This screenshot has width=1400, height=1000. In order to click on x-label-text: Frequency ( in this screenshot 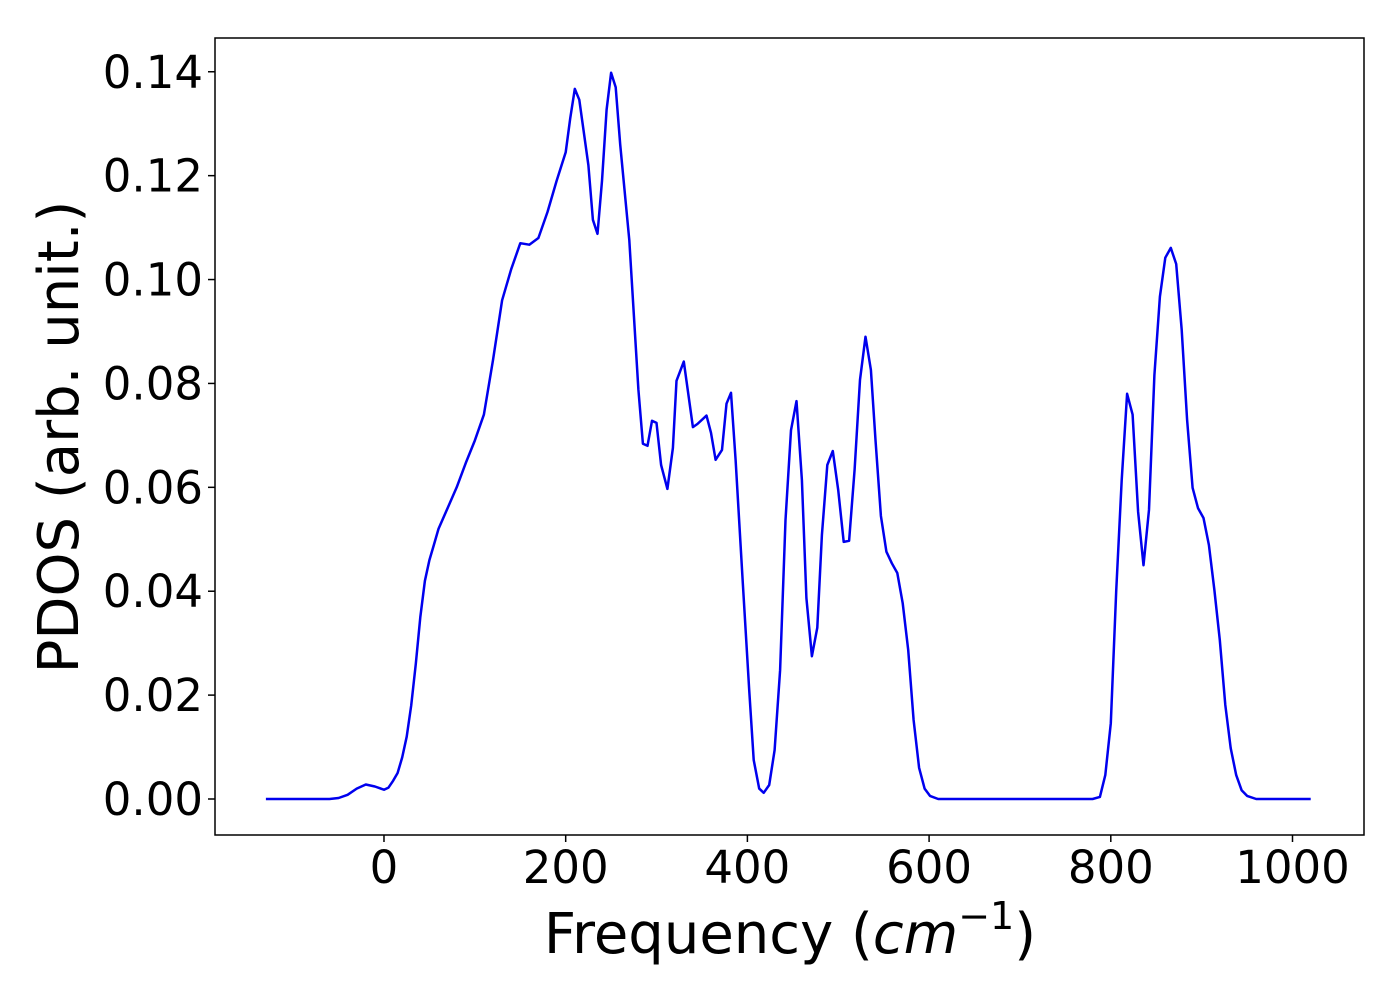, I will do `click(708, 934)`.